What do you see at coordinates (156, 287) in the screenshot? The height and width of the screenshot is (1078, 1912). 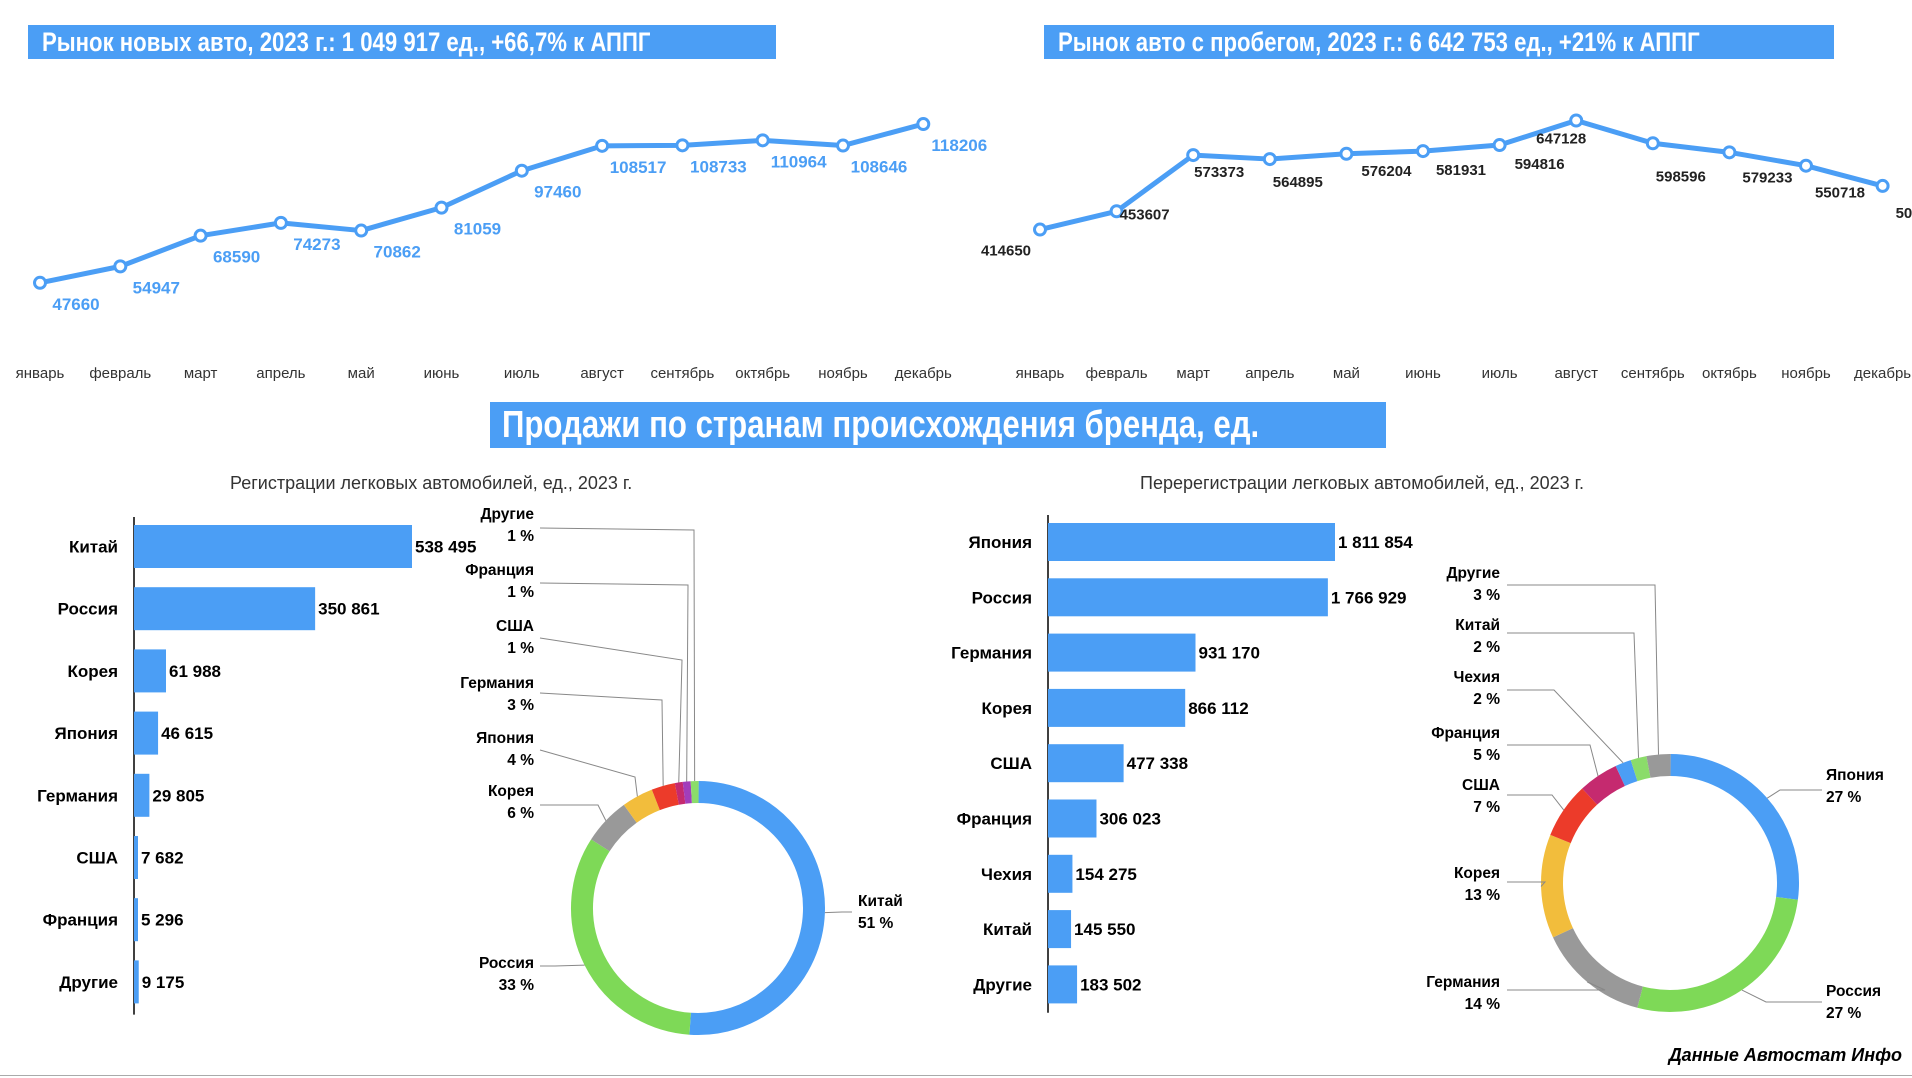 I see `new_cars_monthly-data-label: 54947` at bounding box center [156, 287].